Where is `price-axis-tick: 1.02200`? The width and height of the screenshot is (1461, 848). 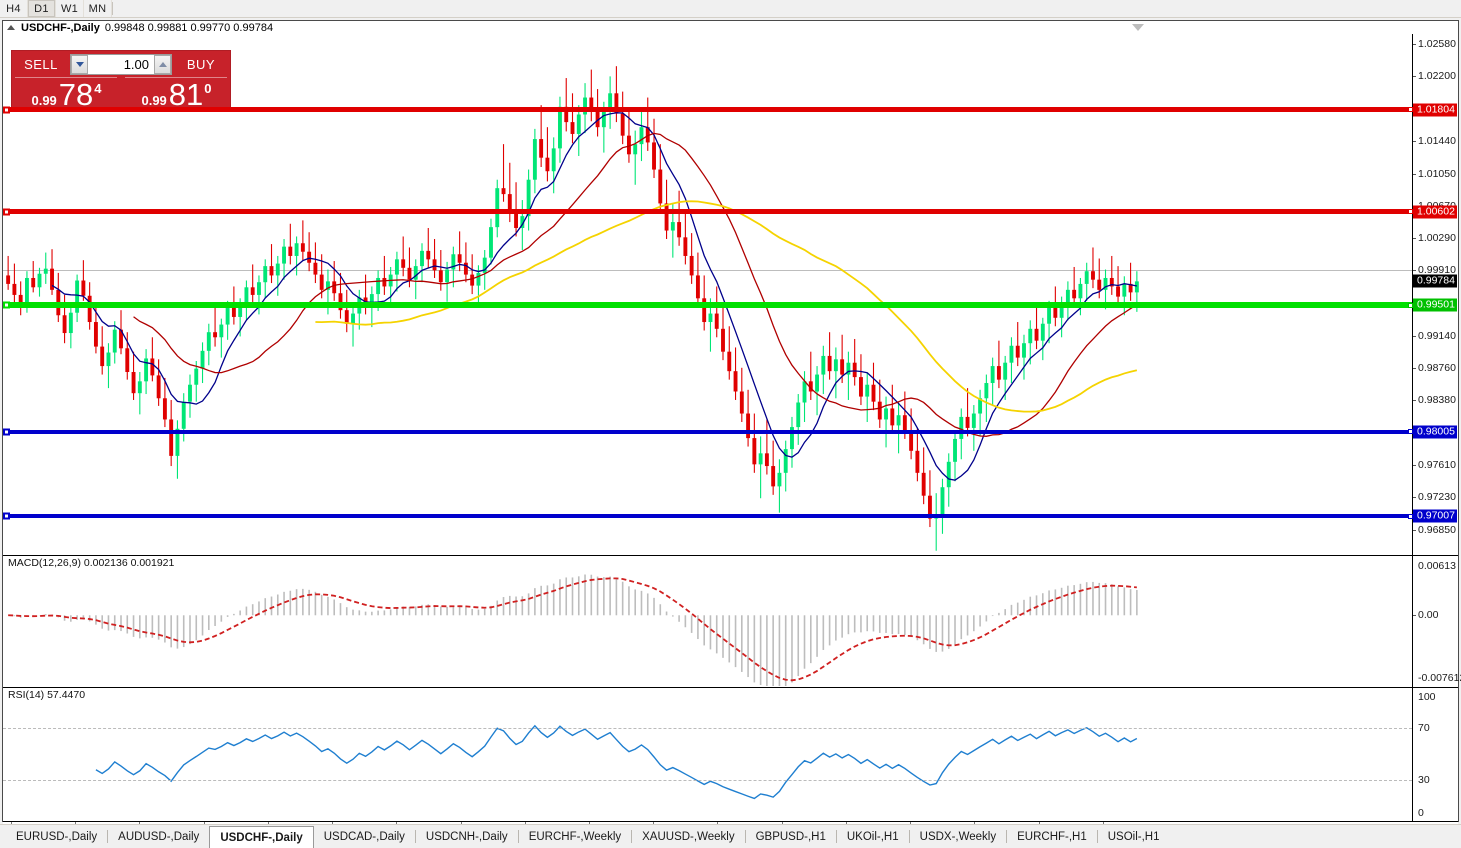 price-axis-tick: 1.02200 is located at coordinates (1434, 76).